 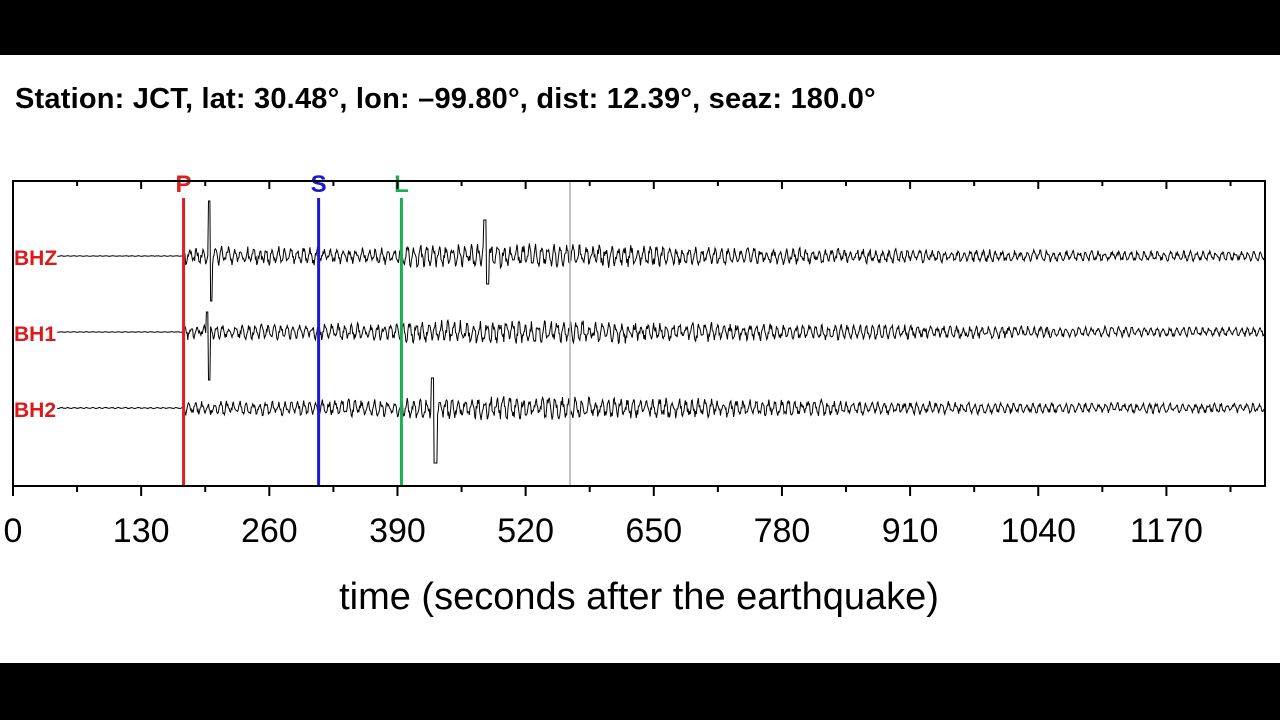 What do you see at coordinates (910, 531) in the screenshot?
I see `x-tick-label: 910` at bounding box center [910, 531].